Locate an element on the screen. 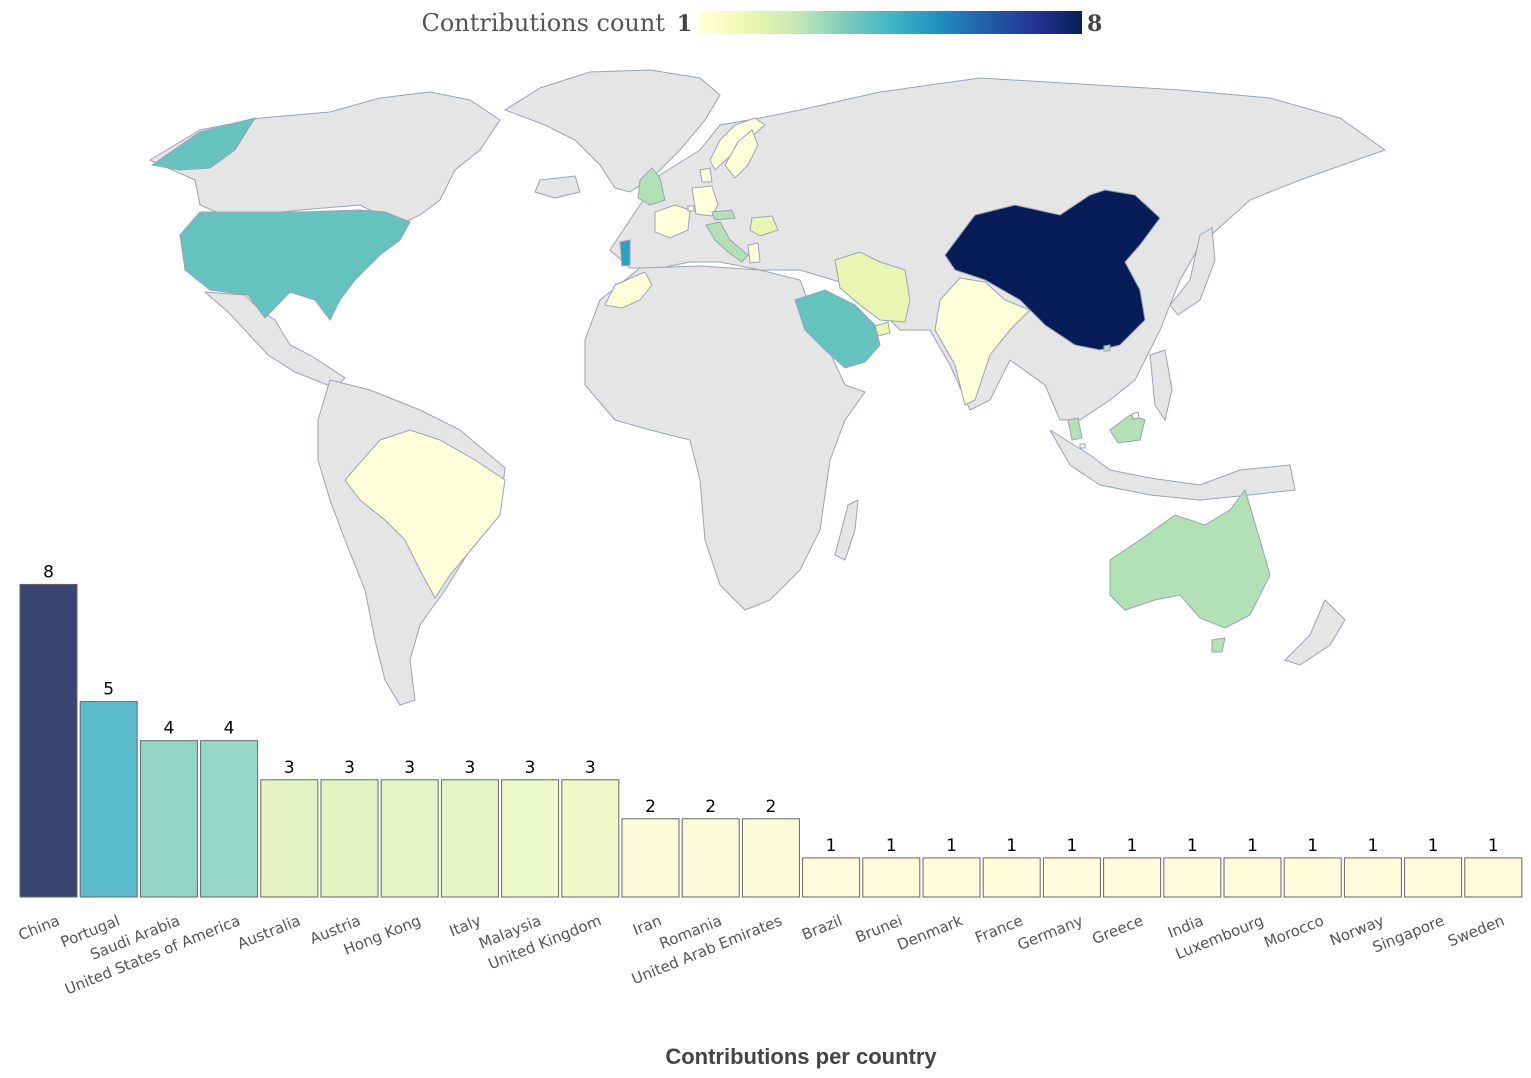 The image size is (1531, 1078). bar-singapore is located at coordinates (1433, 877).